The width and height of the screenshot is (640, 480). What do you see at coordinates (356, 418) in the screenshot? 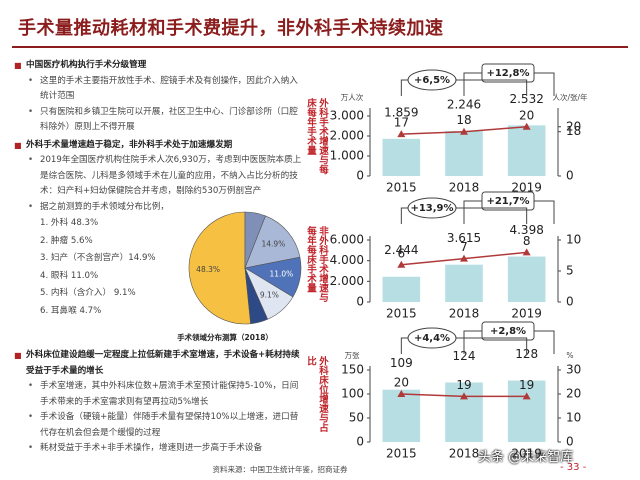
I see `y-tick-label: 50` at bounding box center [356, 418].